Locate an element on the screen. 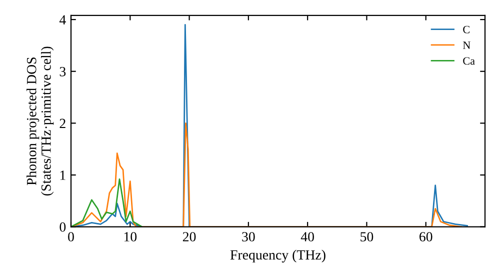 This screenshot has width=500, height=280. y-tick-label: 1 is located at coordinates (63, 175).